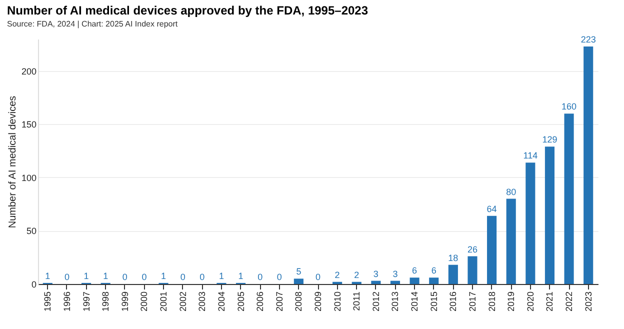 The width and height of the screenshot is (624, 329). I want to click on data-label: 129, so click(550, 139).